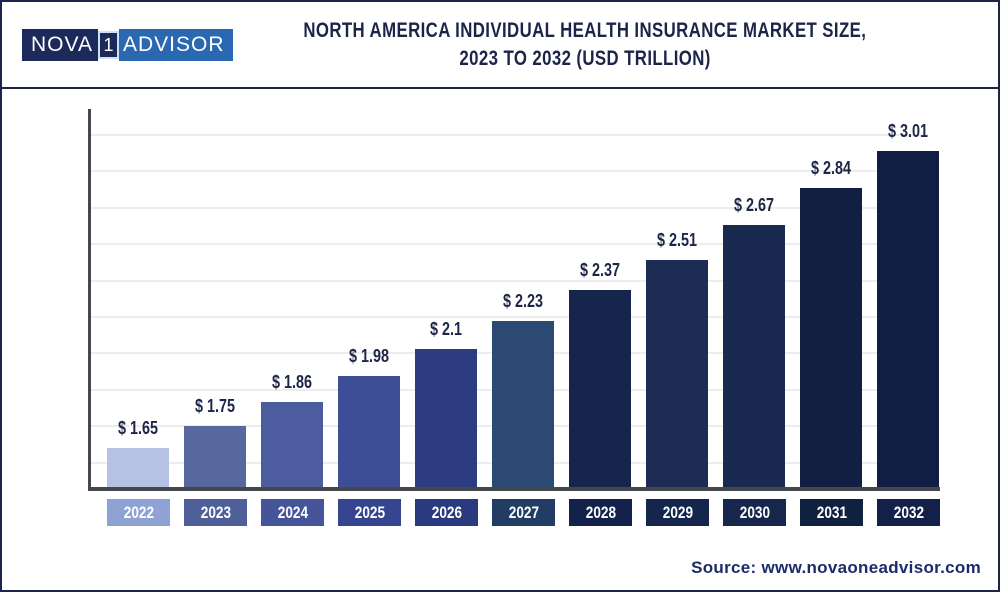 The width and height of the screenshot is (1000, 592). I want to click on bar-value-label-2027: $ 2.23, so click(523, 302).